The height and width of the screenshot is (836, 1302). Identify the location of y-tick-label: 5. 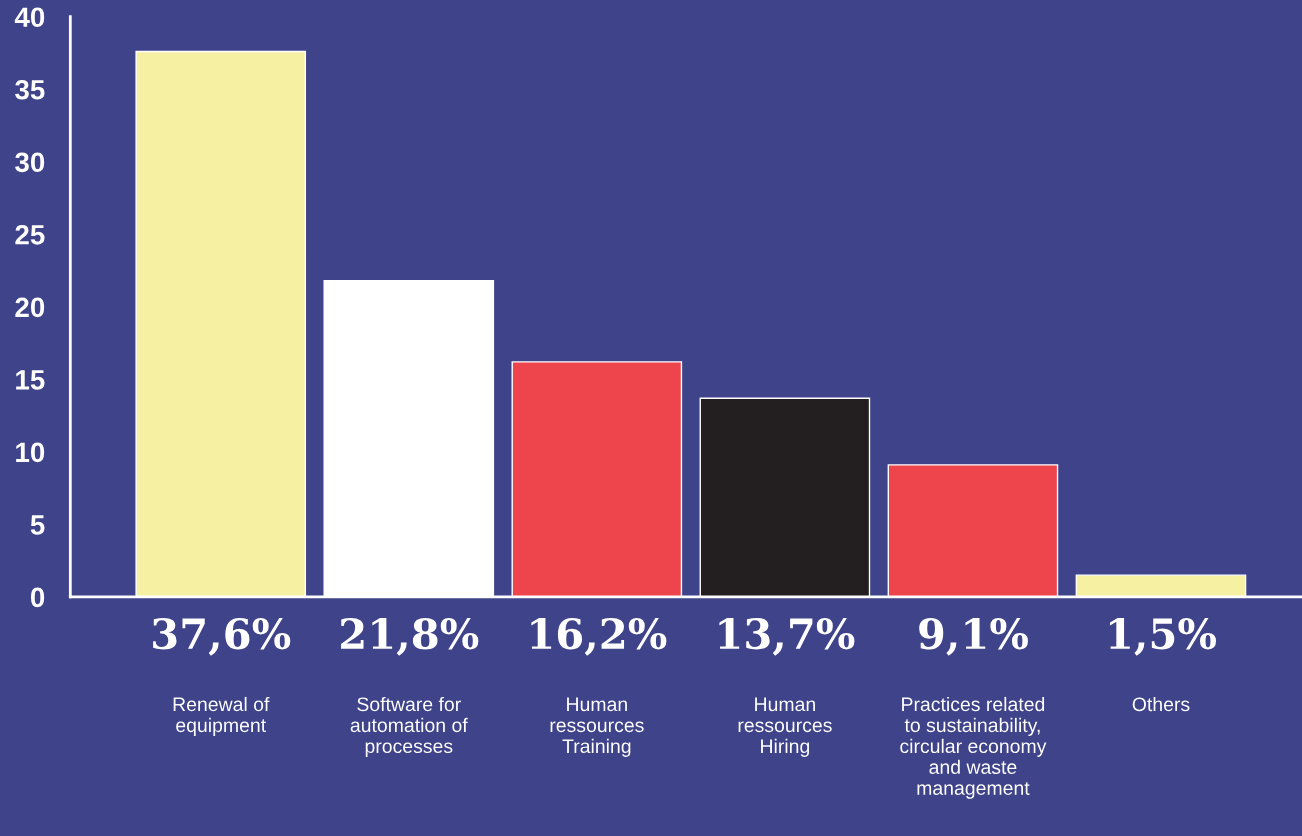
(37, 525).